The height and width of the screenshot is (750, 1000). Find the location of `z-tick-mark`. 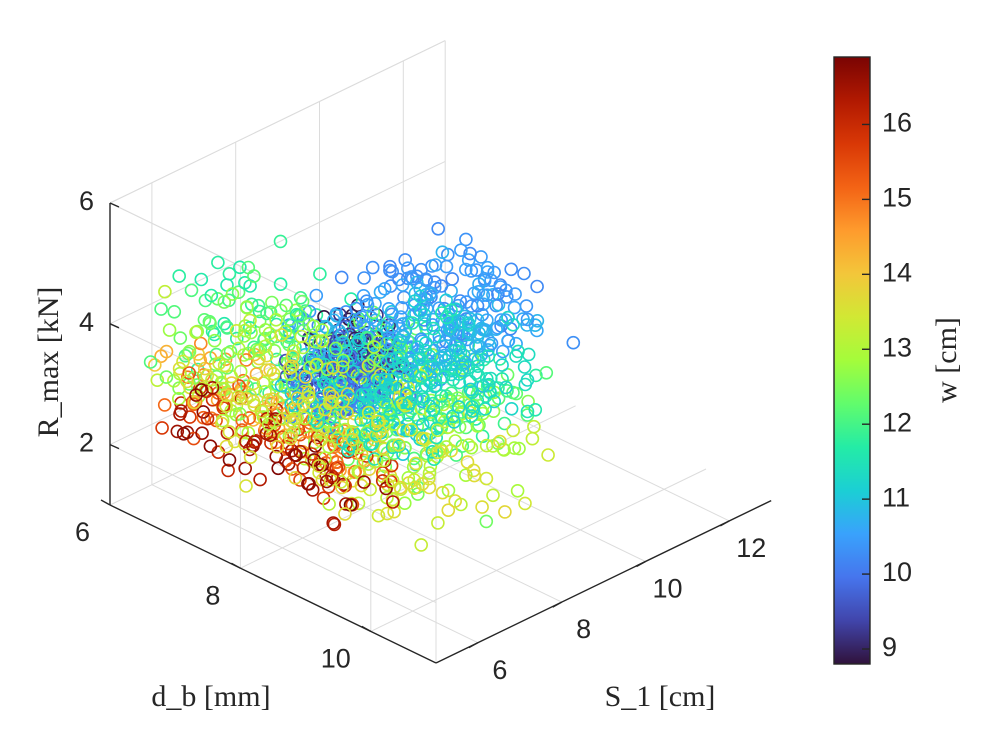

z-tick-mark is located at coordinates (114, 326).